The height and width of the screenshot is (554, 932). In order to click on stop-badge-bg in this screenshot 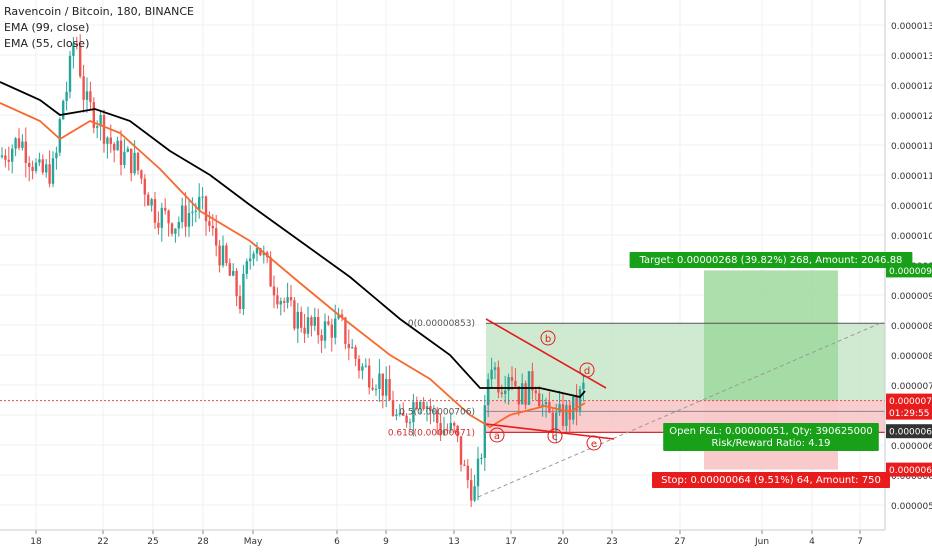, I will do `click(771, 480)`.